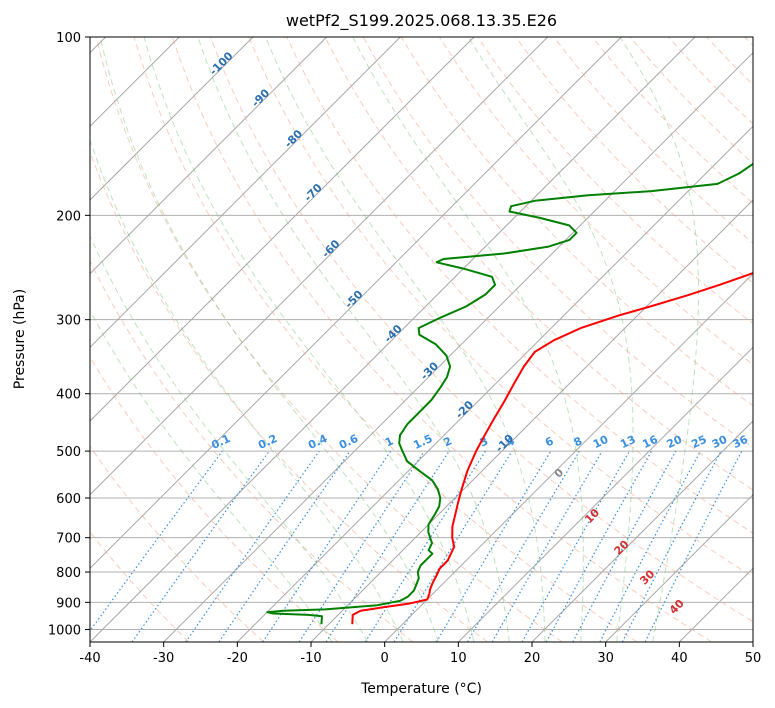 The width and height of the screenshot is (775, 708). Describe the element at coordinates (64, 630) in the screenshot. I see `y-tick-label: 1000` at that location.